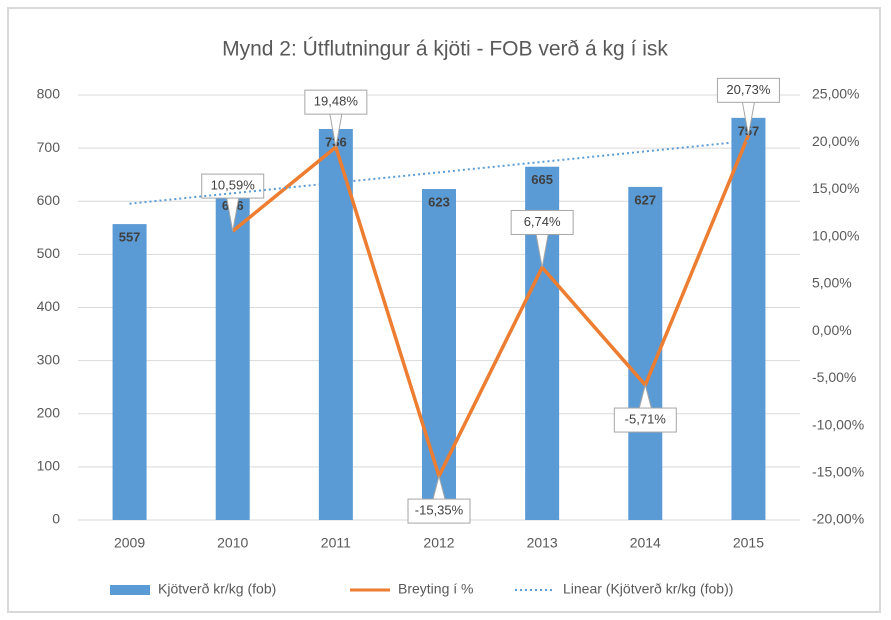  I want to click on x-tick-label: 2009, so click(129, 543).